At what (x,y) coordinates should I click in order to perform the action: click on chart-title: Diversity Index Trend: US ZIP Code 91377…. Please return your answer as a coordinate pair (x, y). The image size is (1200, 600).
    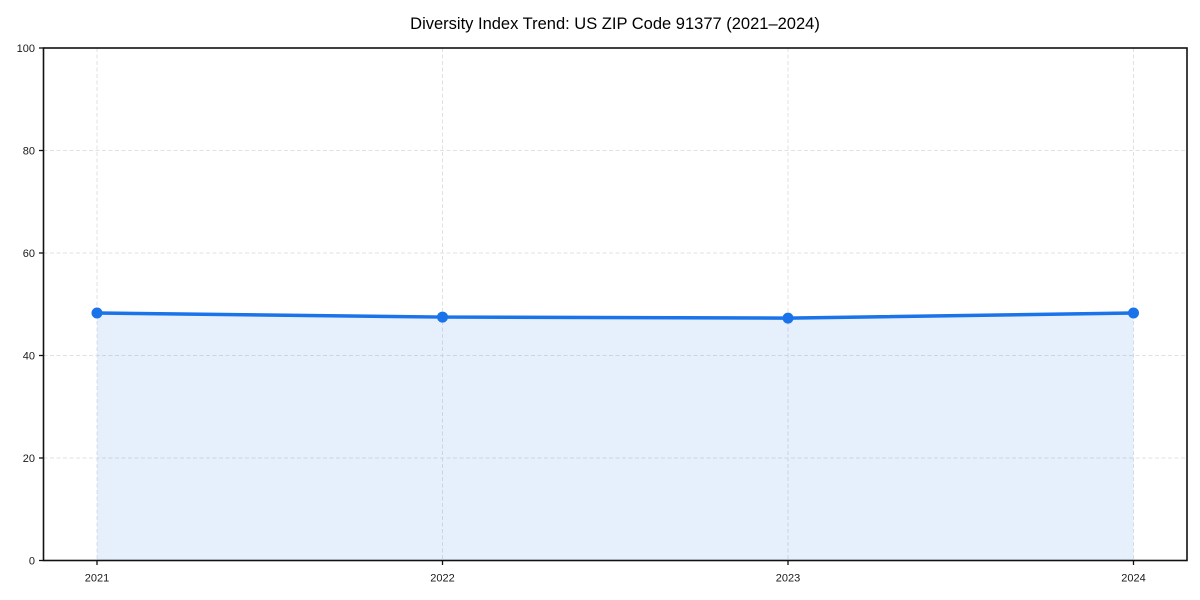
    Looking at the image, I should click on (615, 24).